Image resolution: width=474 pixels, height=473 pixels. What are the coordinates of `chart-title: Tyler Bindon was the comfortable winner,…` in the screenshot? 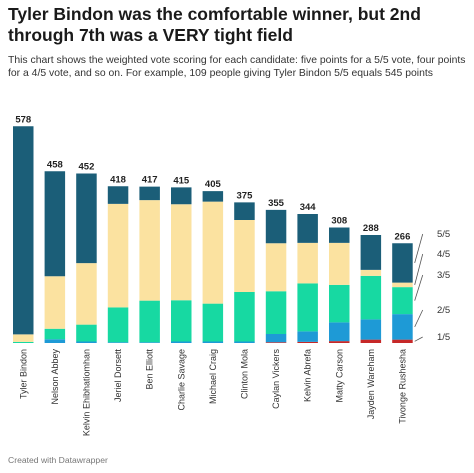 It's located at (214, 24).